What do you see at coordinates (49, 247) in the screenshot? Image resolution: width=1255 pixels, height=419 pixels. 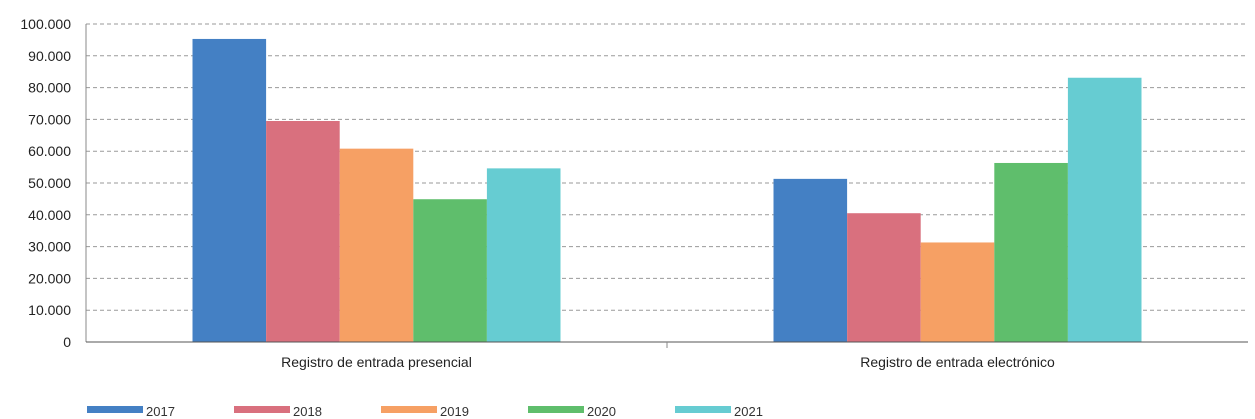 I see `y-tick-label: 30.000` at bounding box center [49, 247].